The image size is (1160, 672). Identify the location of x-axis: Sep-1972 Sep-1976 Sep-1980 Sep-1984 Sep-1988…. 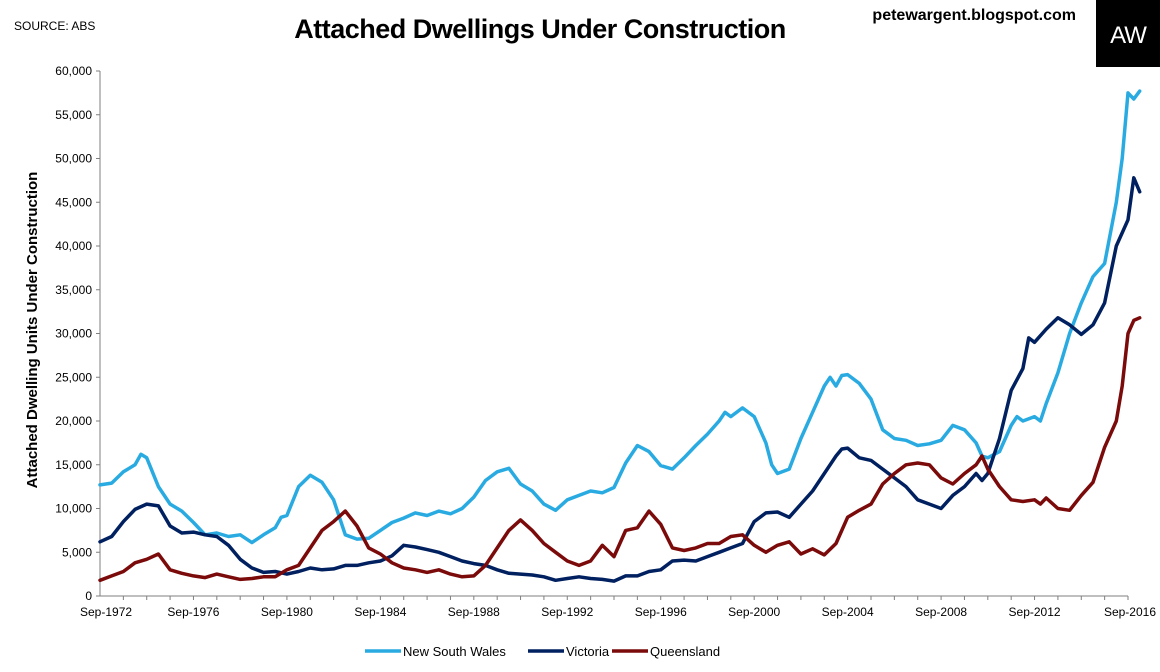
(618, 607).